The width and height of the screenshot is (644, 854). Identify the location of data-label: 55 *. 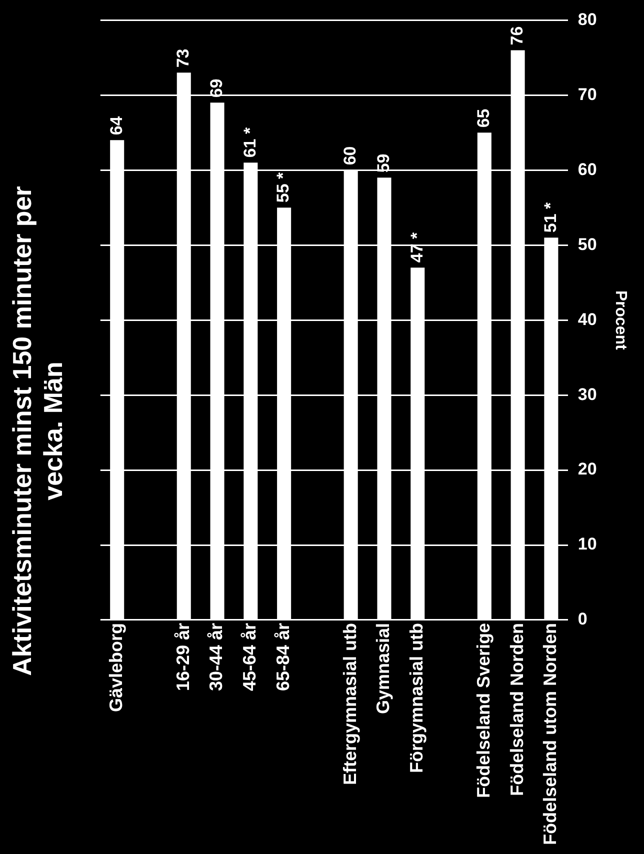
(283, 187).